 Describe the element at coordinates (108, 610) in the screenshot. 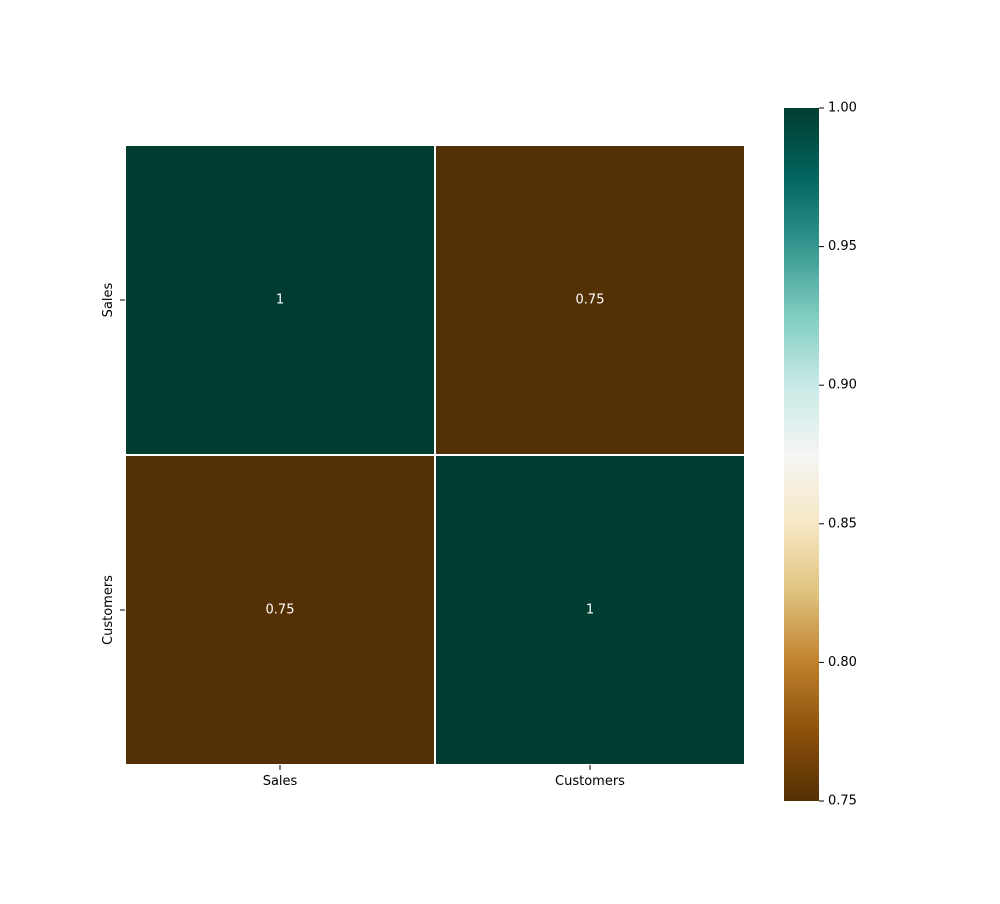

I see `y-tick-label-1: Customers` at that location.